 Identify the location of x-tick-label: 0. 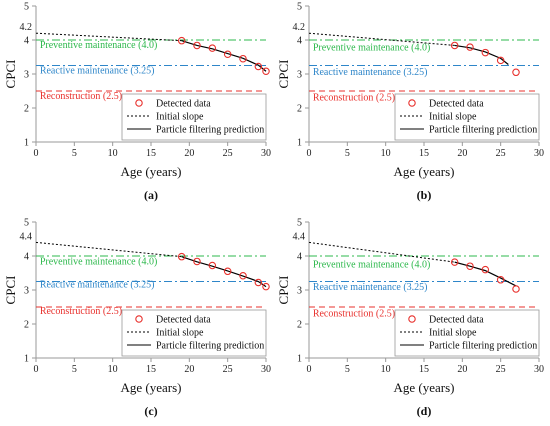
(309, 153).